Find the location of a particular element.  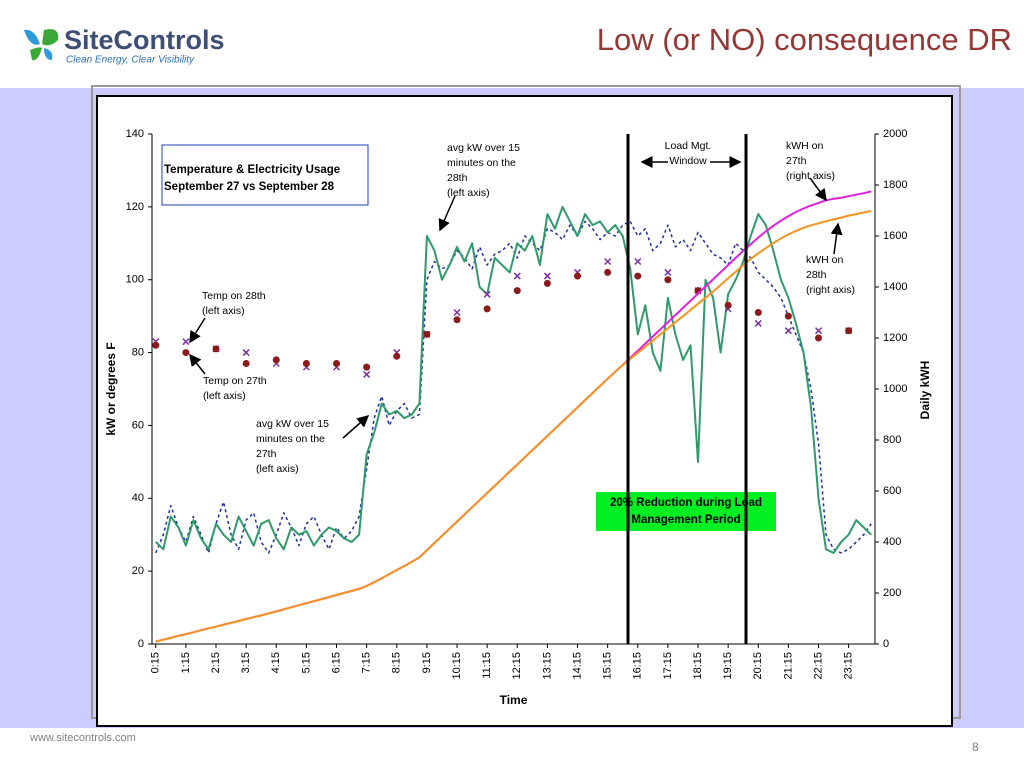

brand: SiteControls is located at coordinates (144, 40).